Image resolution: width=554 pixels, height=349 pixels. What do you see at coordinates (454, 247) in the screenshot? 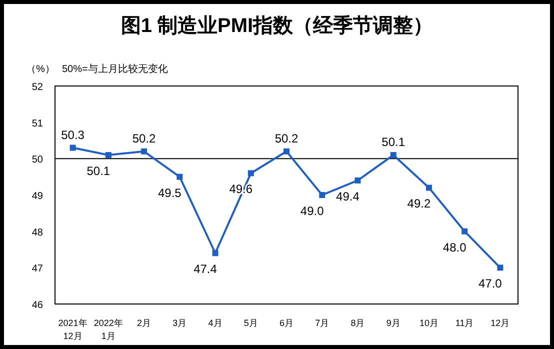
I see `text: 48.0` at bounding box center [454, 247].